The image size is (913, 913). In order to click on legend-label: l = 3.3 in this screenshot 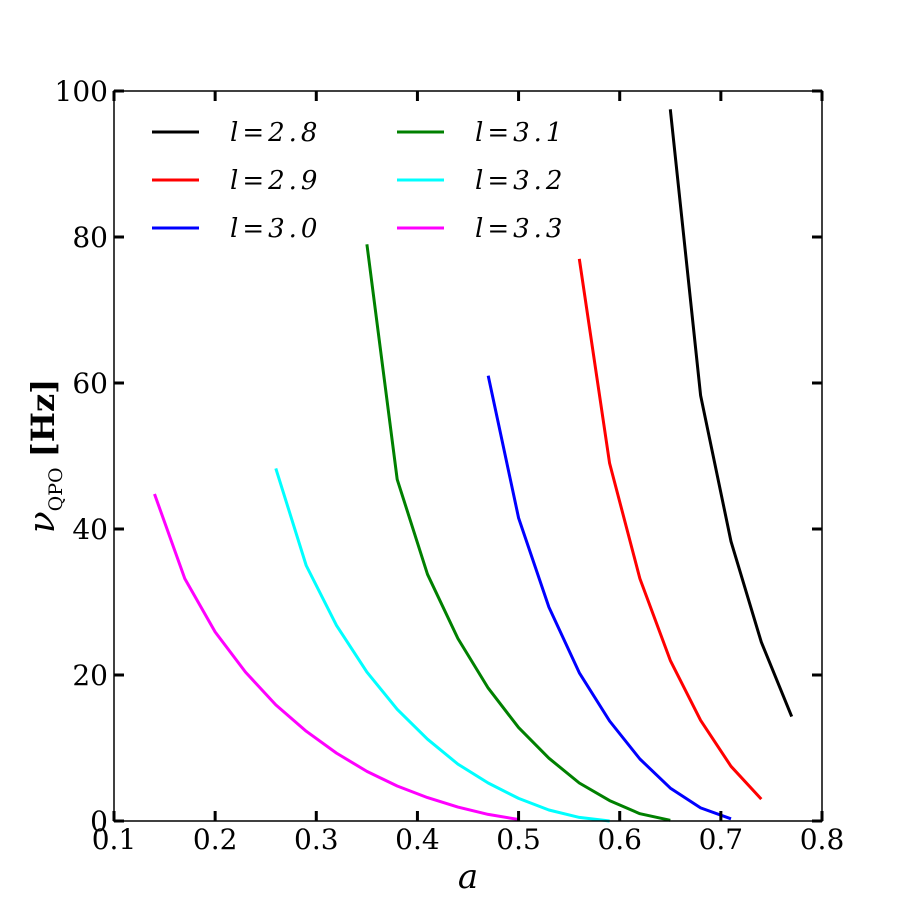, I will do `click(520, 229)`.